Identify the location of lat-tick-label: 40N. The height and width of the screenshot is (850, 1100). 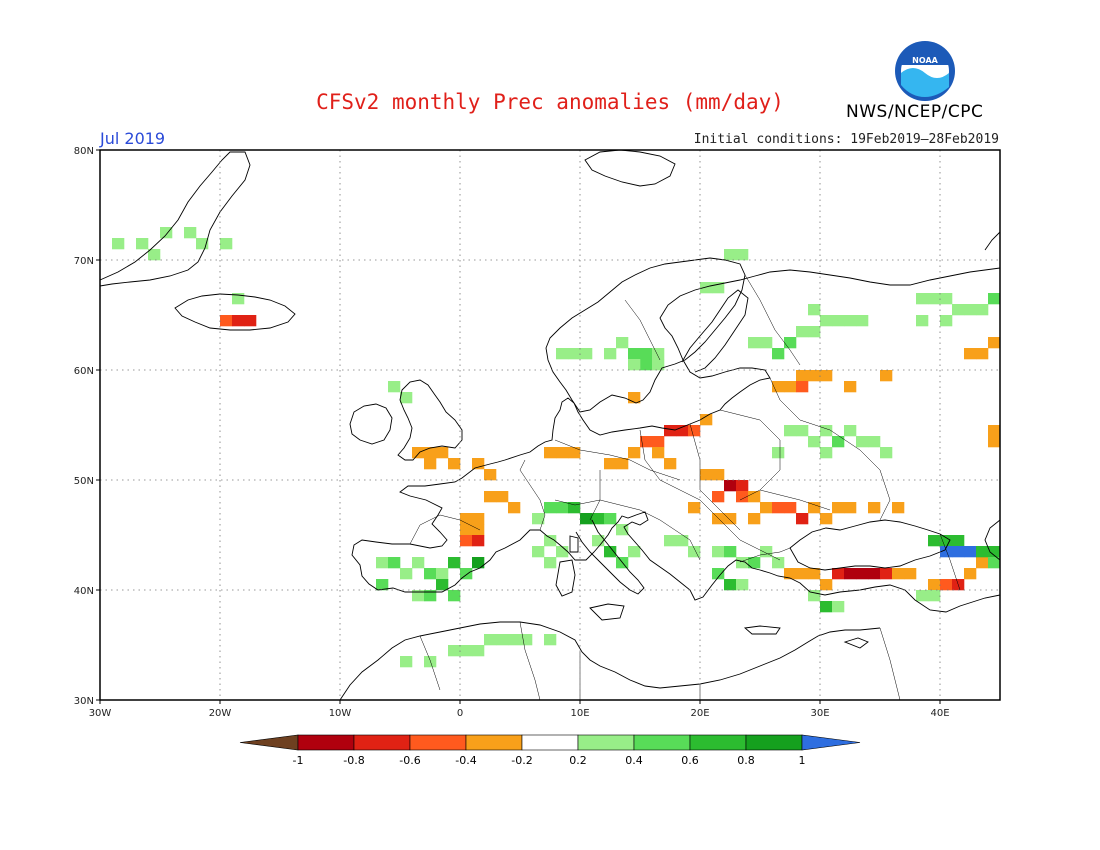
(84, 591).